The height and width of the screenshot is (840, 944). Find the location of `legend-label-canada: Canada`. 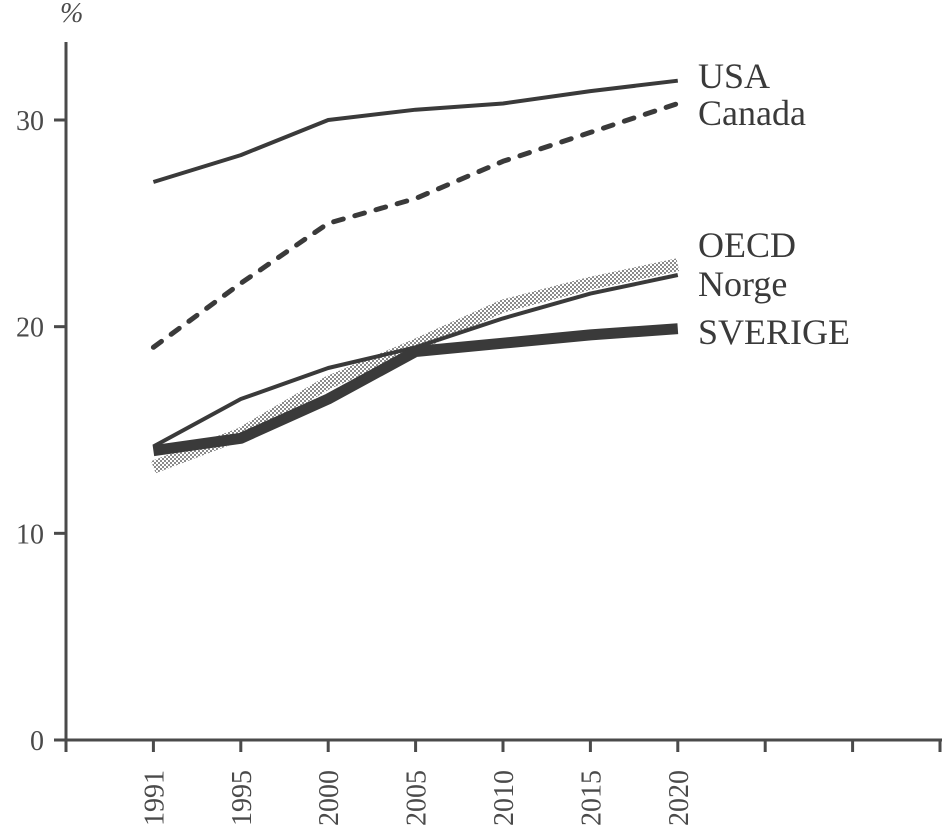

legend-label-canada: Canada is located at coordinates (752, 113).